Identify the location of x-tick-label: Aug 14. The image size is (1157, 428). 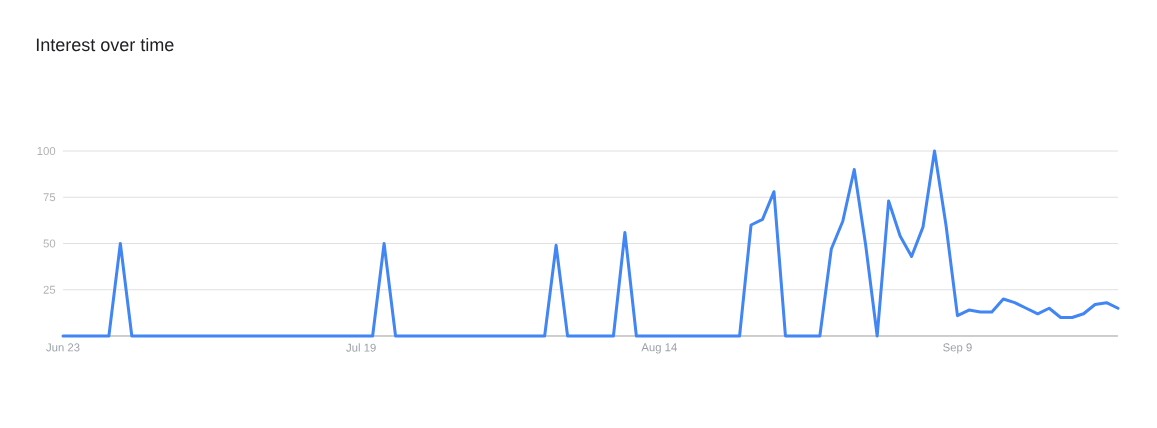
(659, 348).